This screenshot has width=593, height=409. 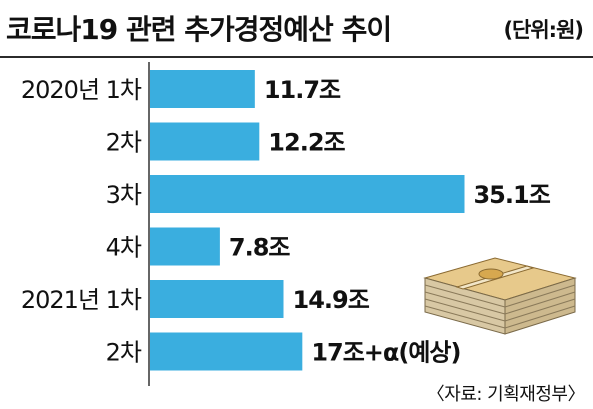 I want to click on money-stack-icon, so click(x=500, y=296).